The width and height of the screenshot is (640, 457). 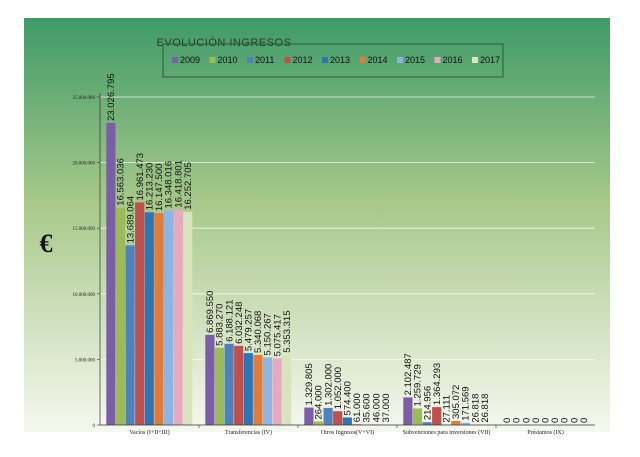 I want to click on legend-swatch-2015, so click(x=400, y=60).